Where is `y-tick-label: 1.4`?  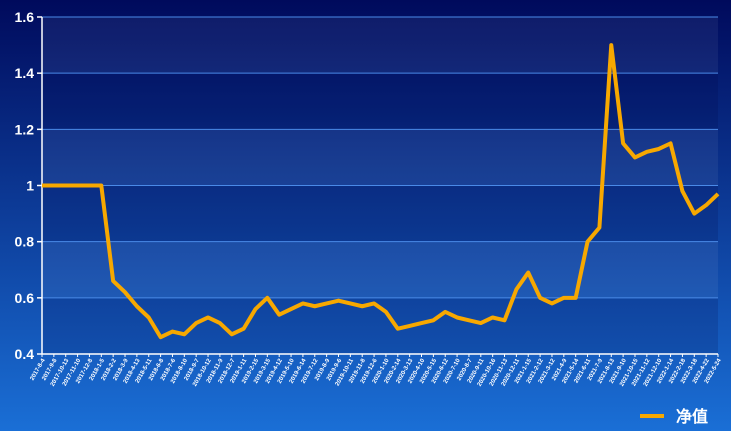
y-tick-label: 1.4 is located at coordinates (25, 73).